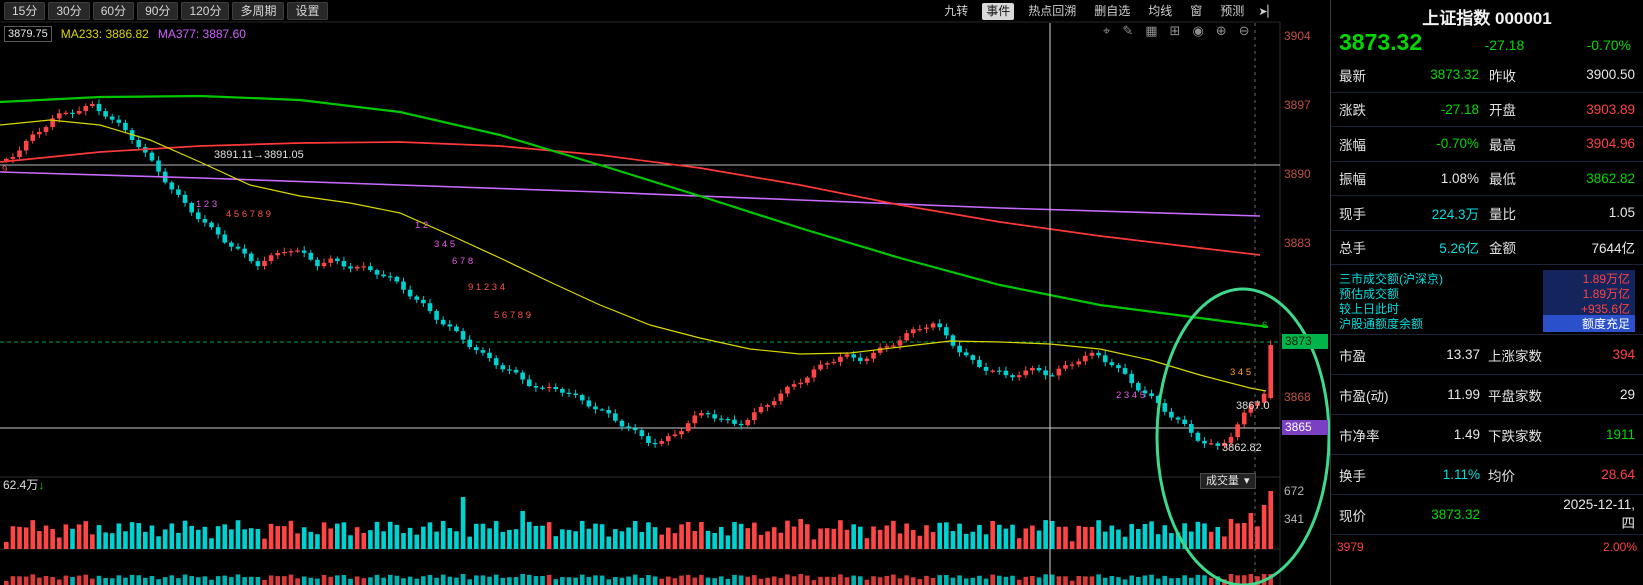 Image resolution: width=1643 pixels, height=585 pixels. I want to click on market-row: 预估成交额 1.89万亿, so click(1487, 293).